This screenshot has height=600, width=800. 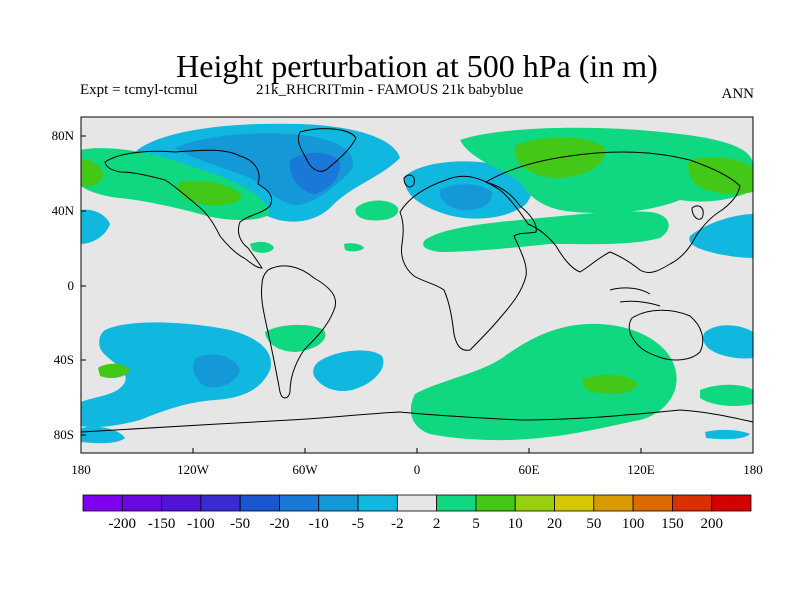 What do you see at coordinates (466, 197) in the screenshot?
I see `contour-neg-europe-core` at bounding box center [466, 197].